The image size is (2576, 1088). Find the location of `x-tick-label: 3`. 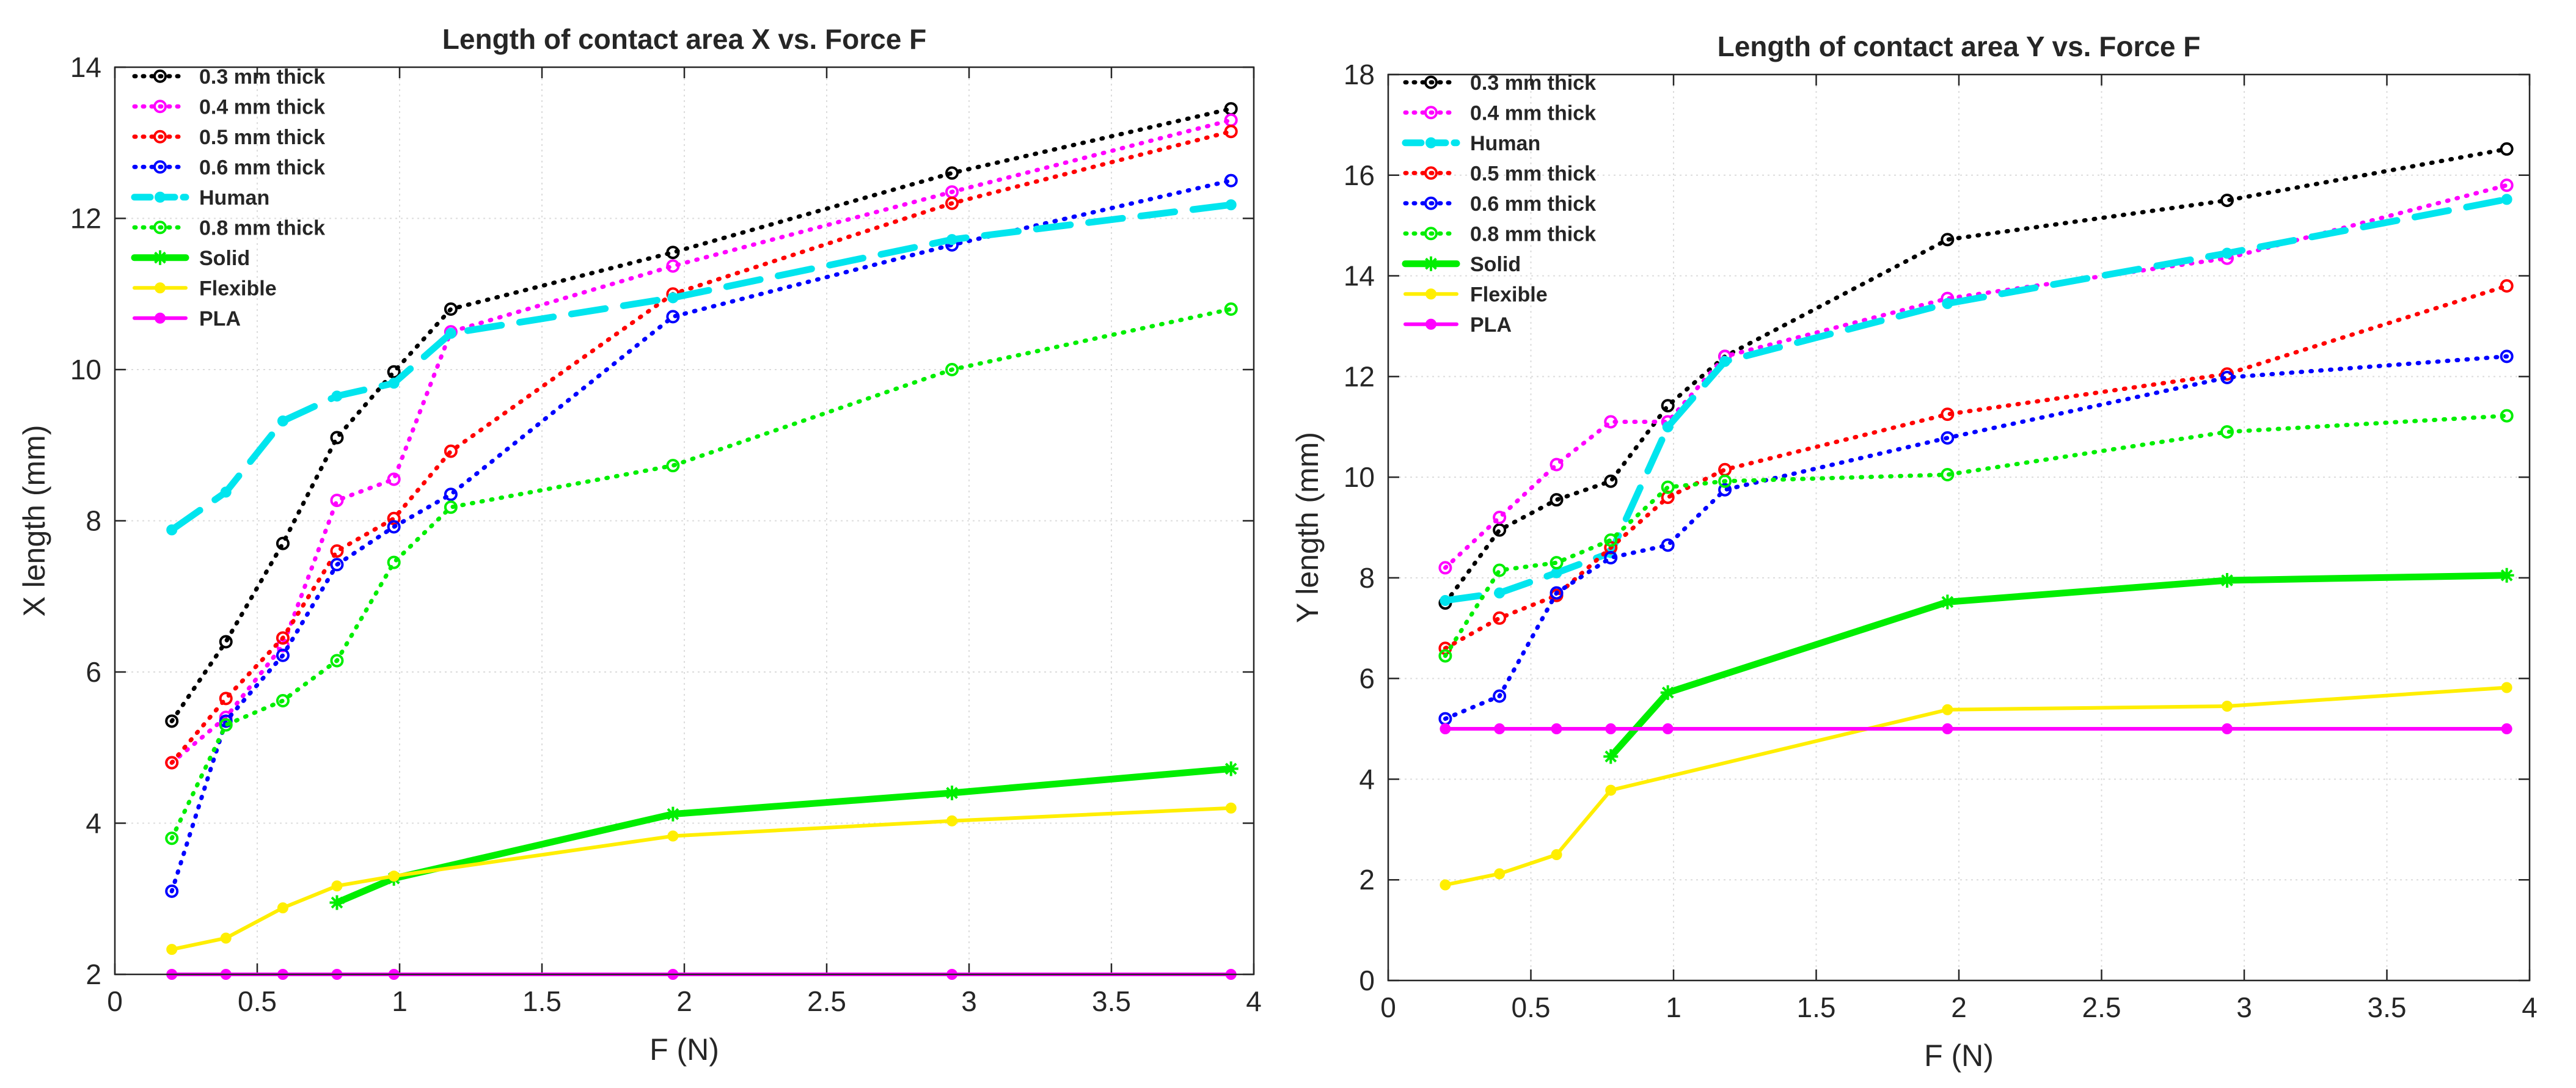

x-tick-label: 3 is located at coordinates (969, 1001).